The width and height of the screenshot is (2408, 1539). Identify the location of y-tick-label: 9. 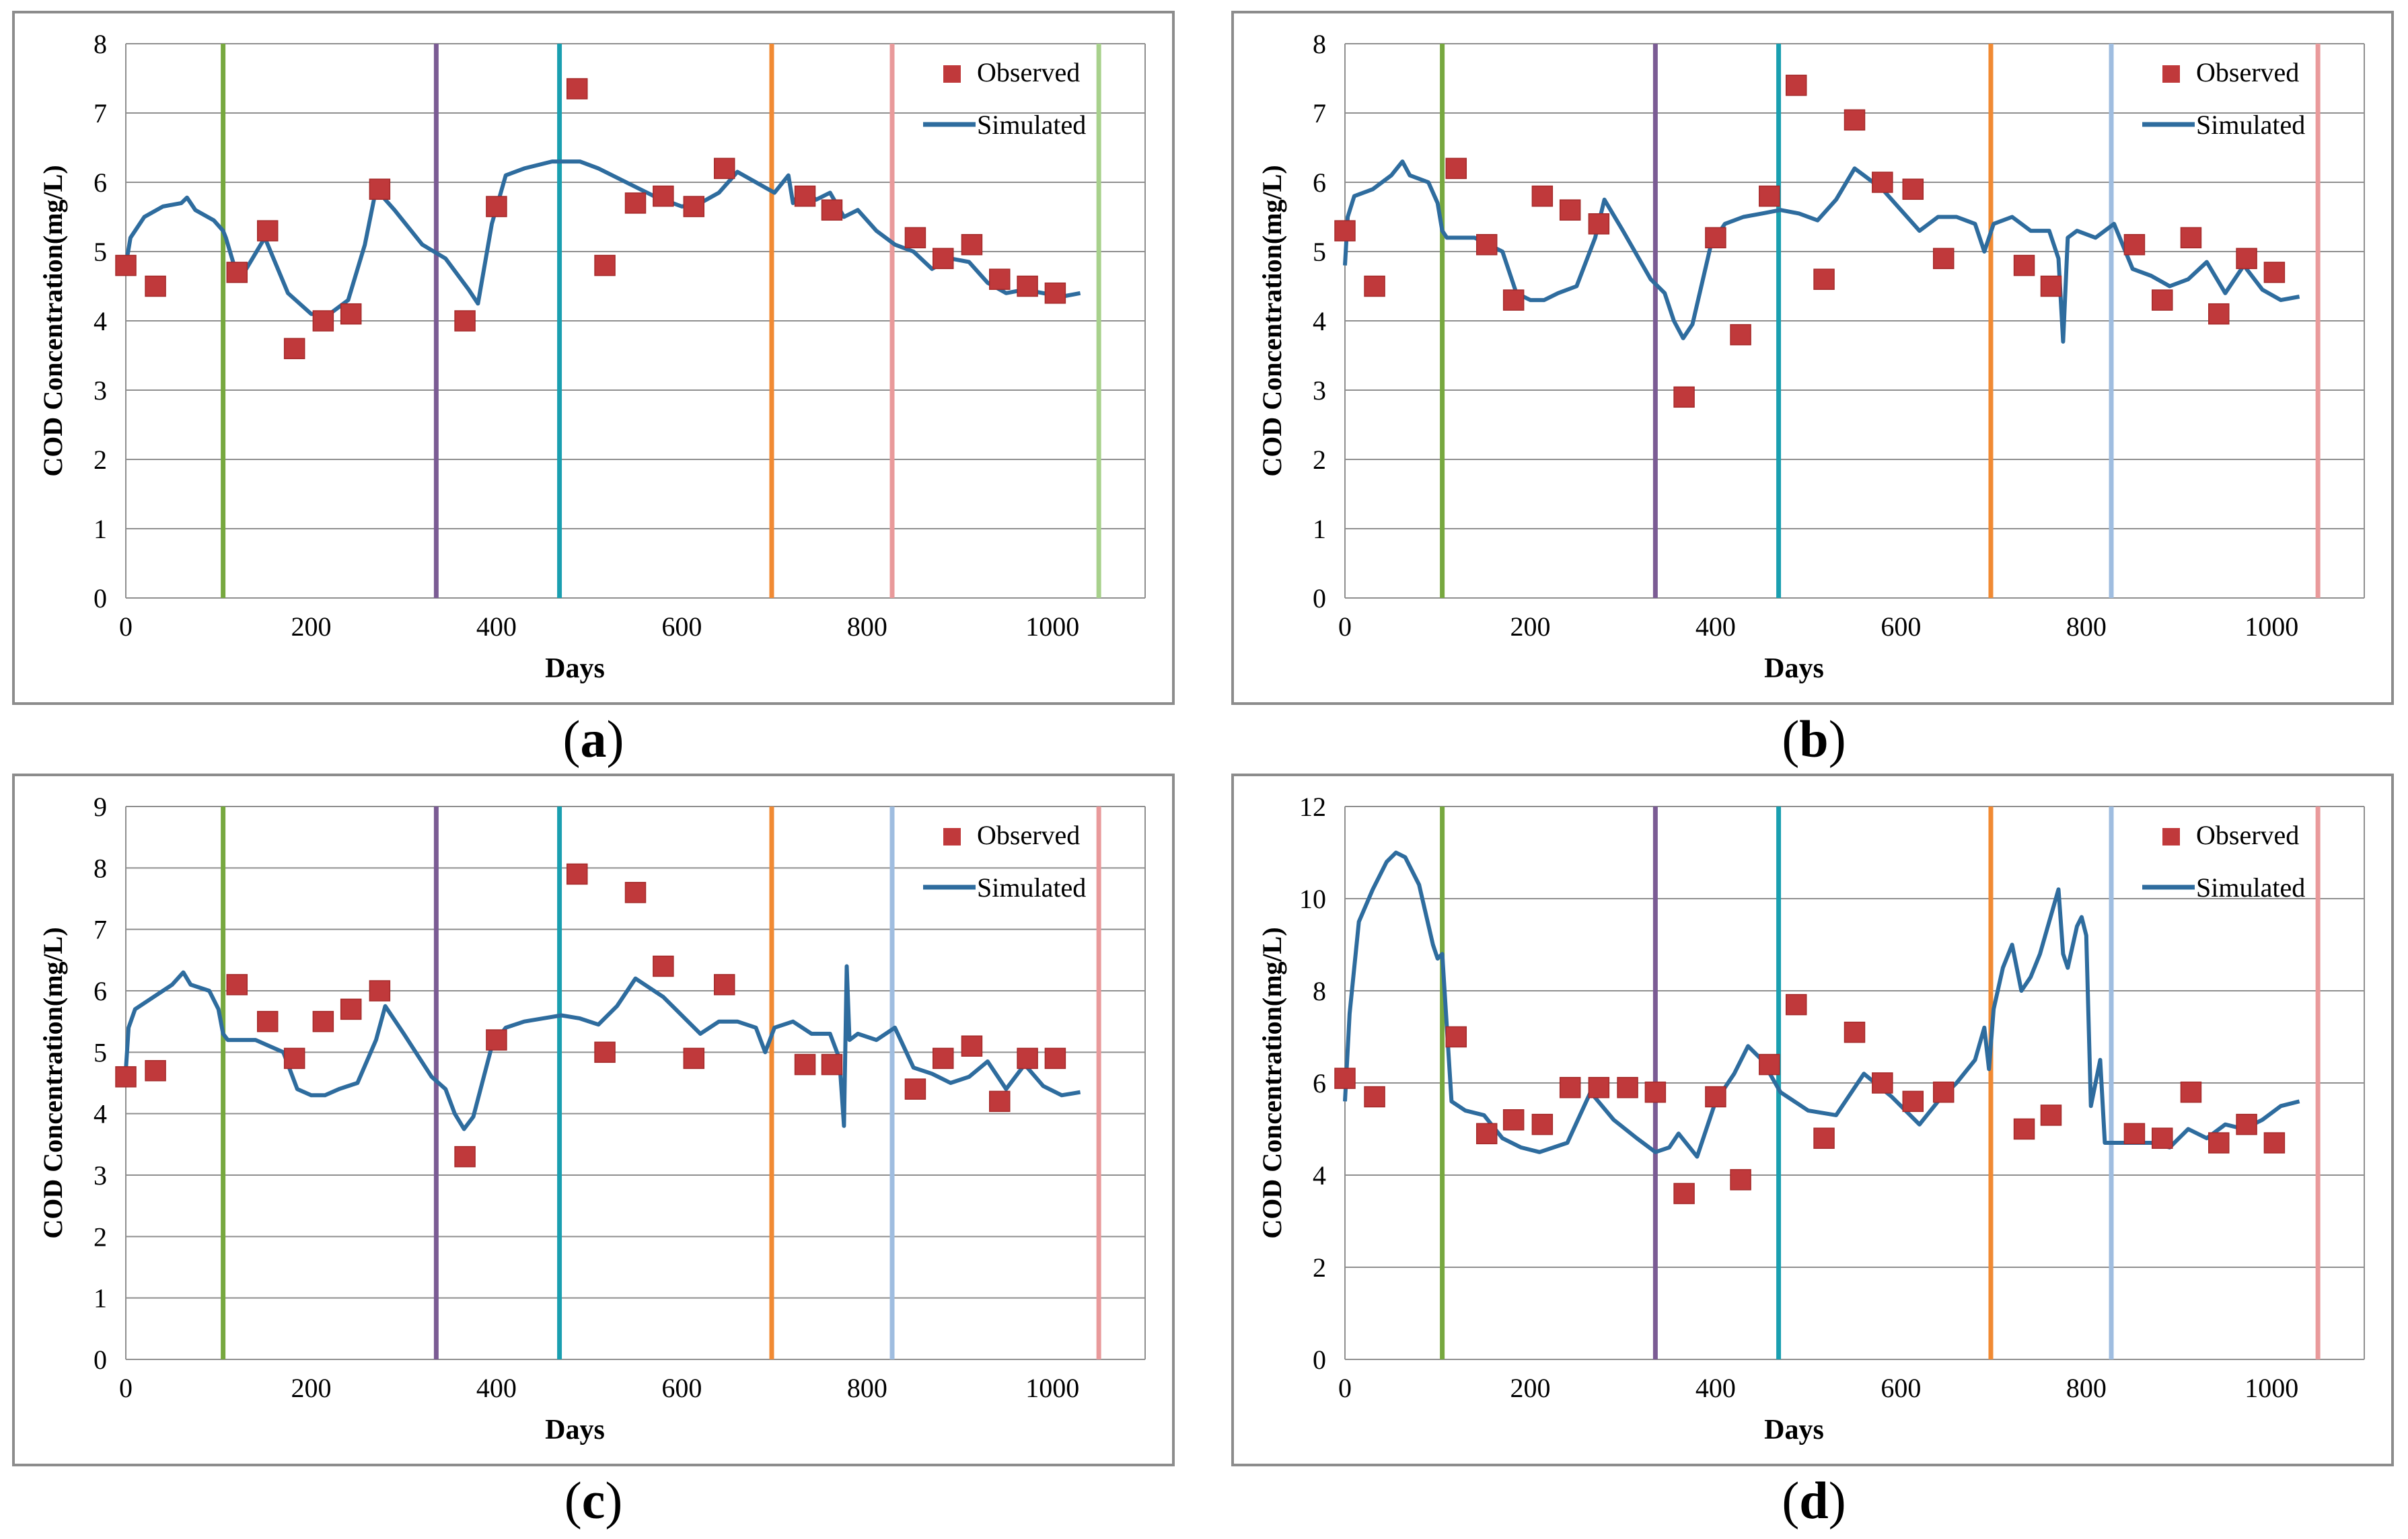
(101, 807).